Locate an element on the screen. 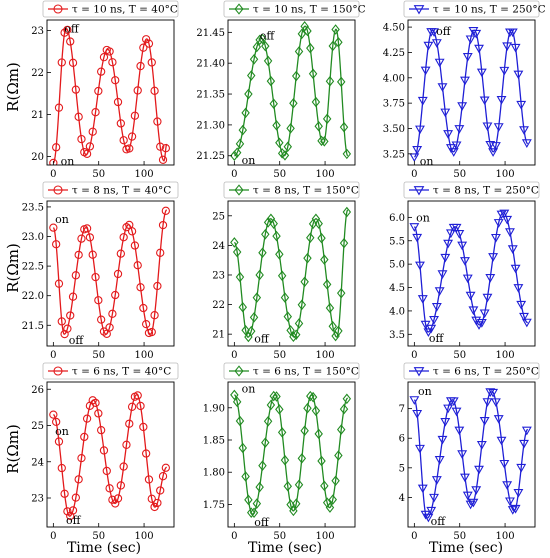 This screenshot has width=550, height=558. legend: τ = 10 ns, T = 40°C is located at coordinates (110, 9).